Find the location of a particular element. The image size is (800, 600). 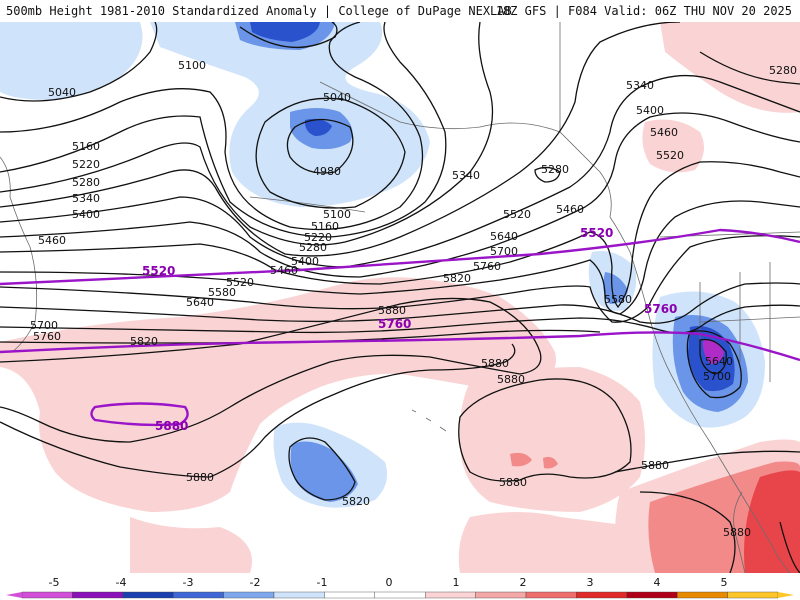

contour-5280-canada is located at coordinates (749, 68).